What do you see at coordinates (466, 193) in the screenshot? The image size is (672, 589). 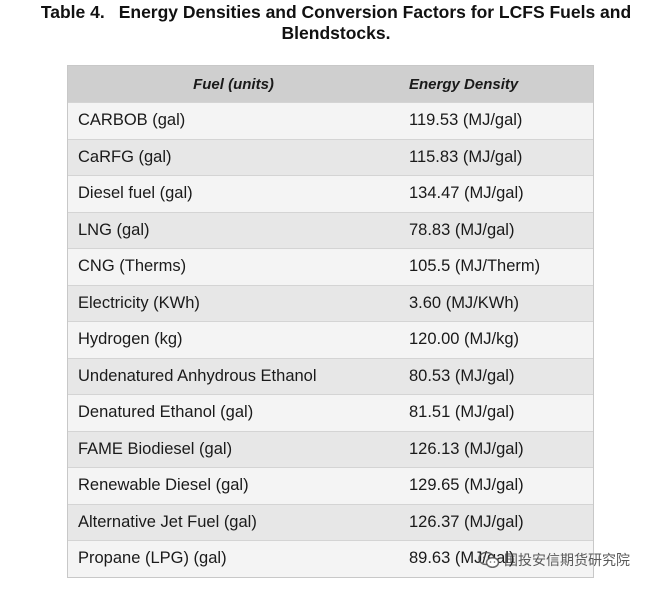 I see `energy-density-cell: 134.47 (MJ/gal)` at bounding box center [466, 193].